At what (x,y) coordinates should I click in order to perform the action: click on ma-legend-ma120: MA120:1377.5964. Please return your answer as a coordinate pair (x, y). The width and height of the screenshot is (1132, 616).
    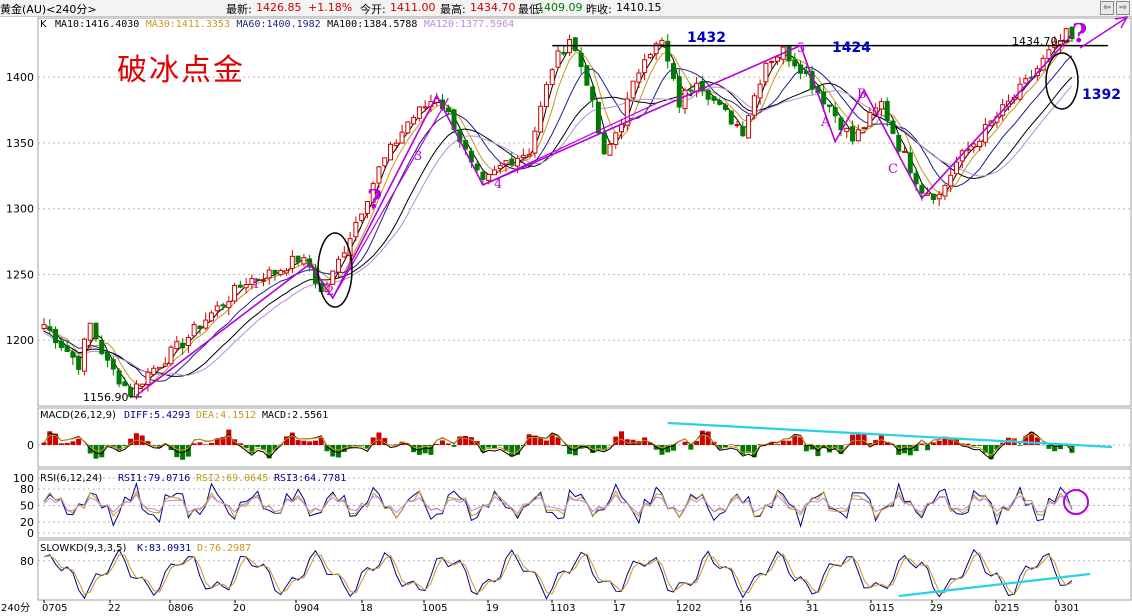
    Looking at the image, I should click on (469, 24).